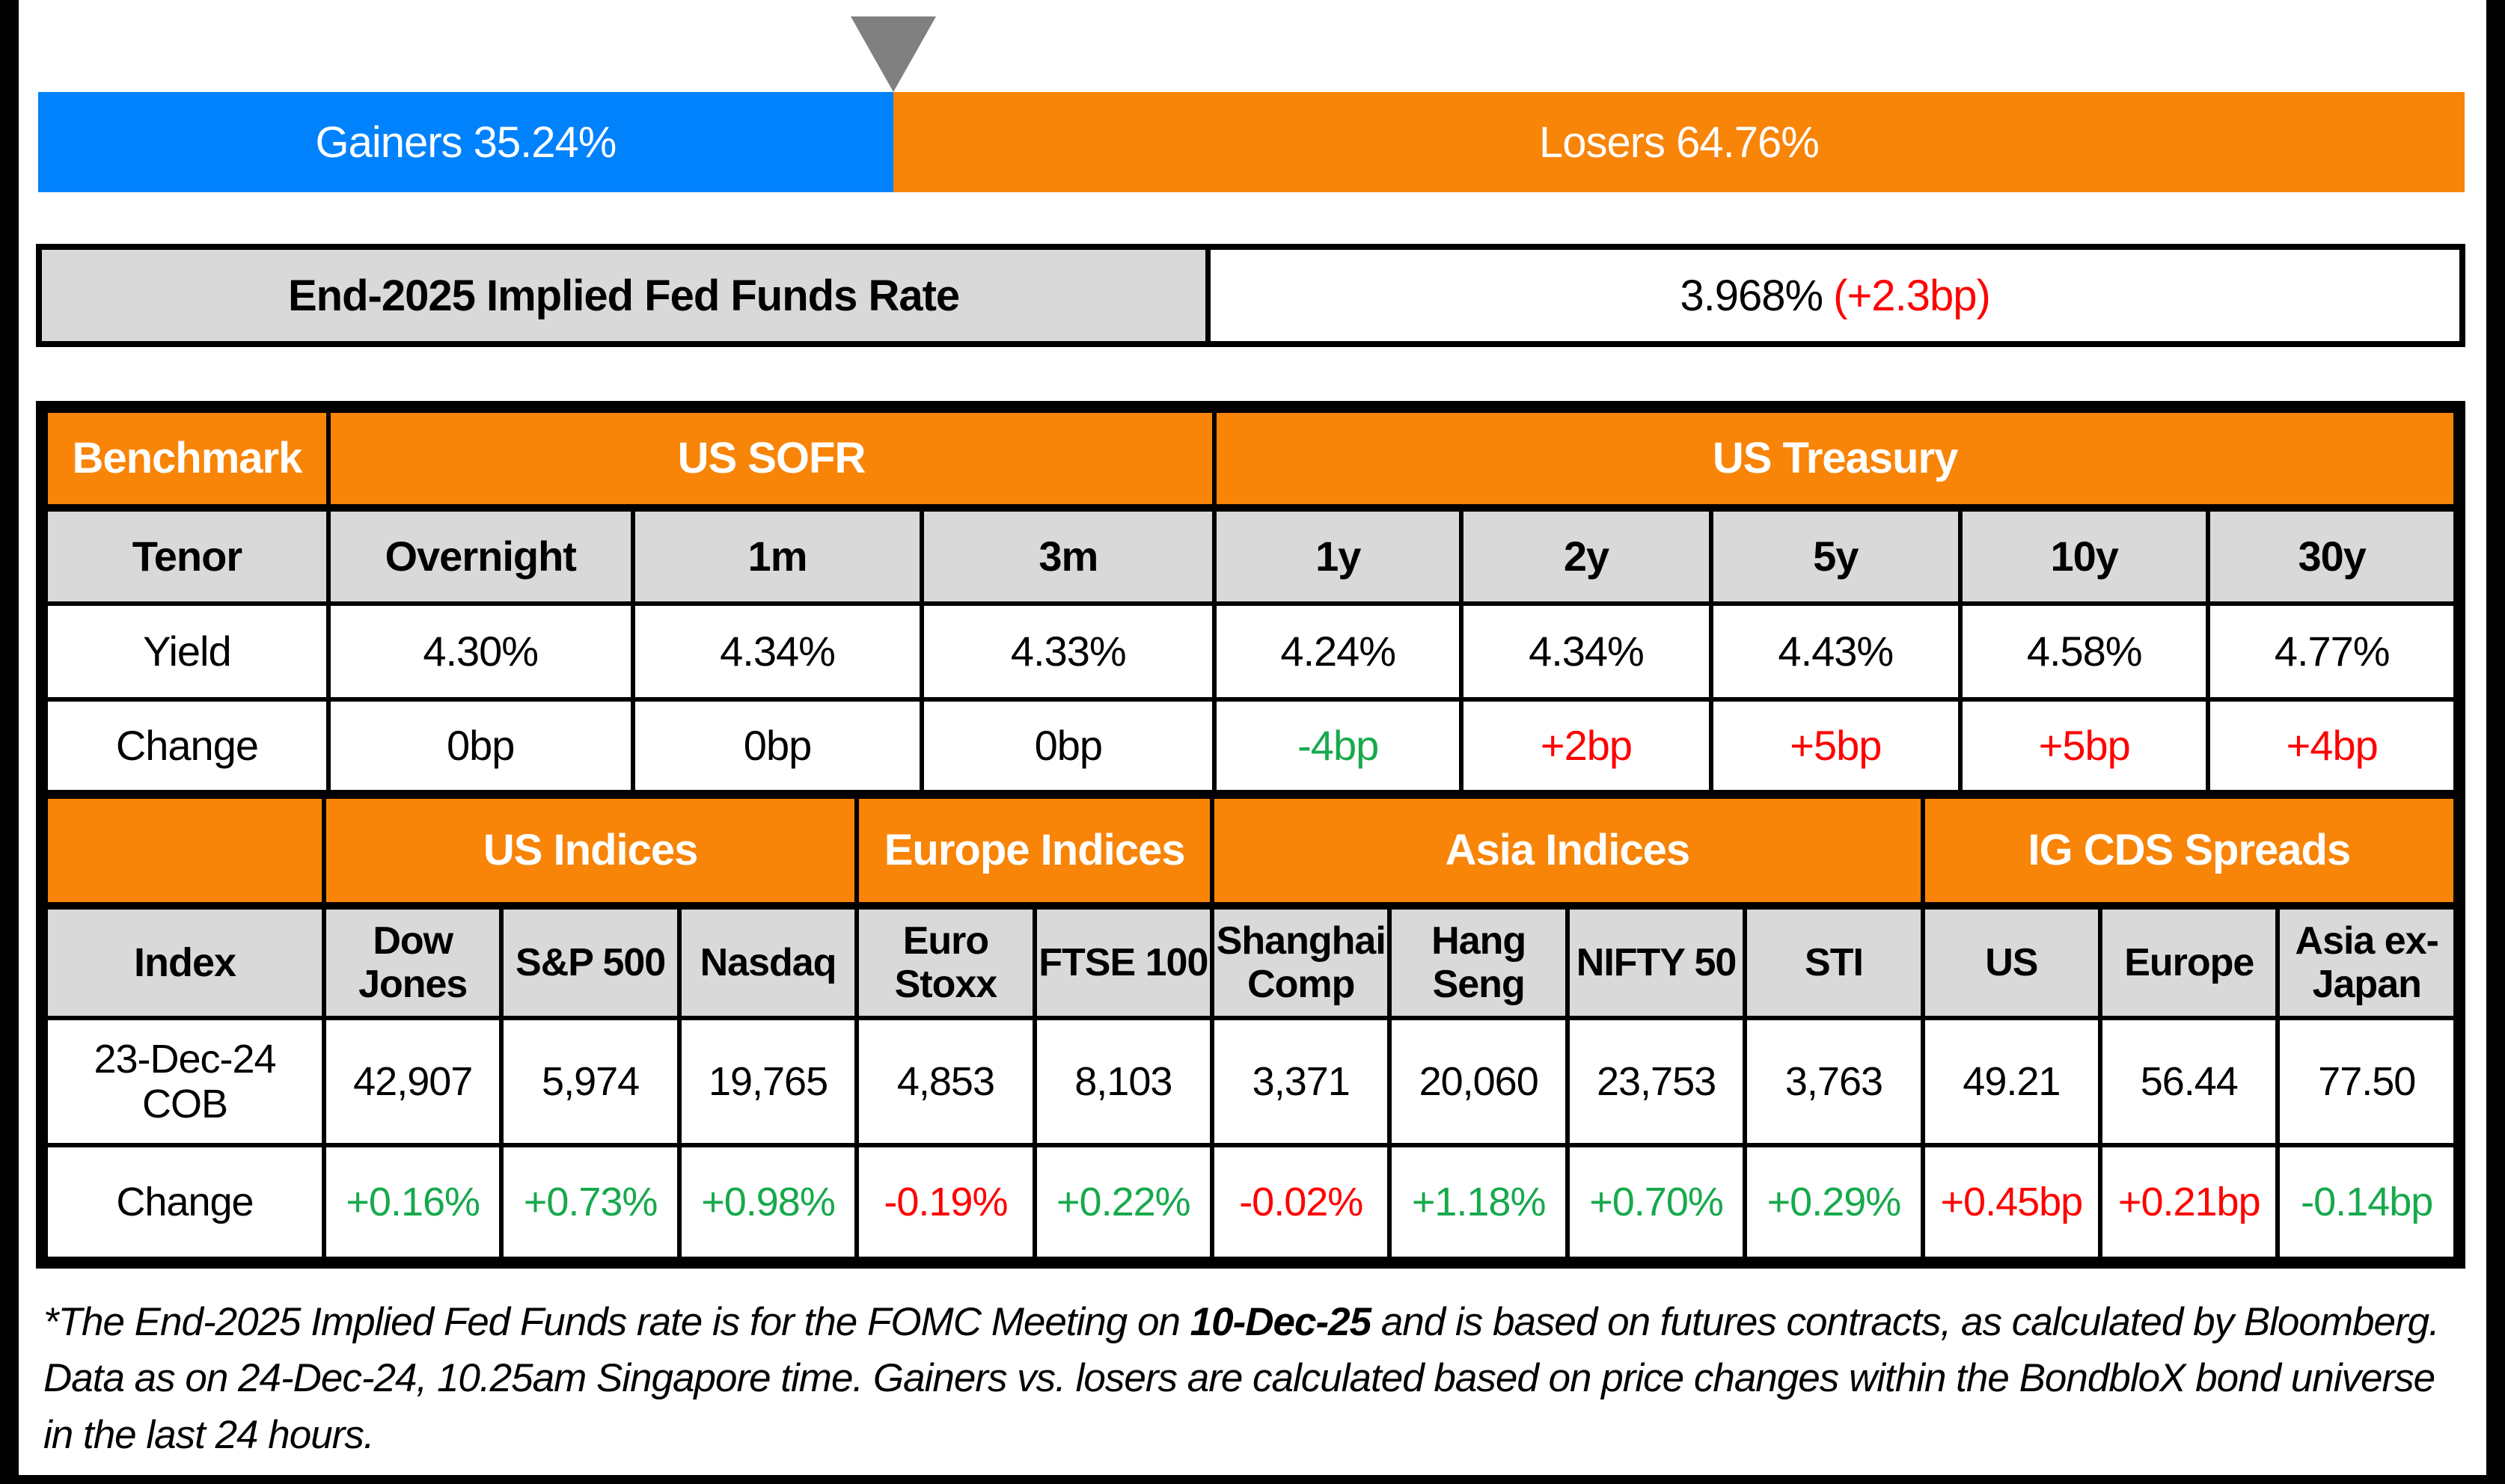 This screenshot has width=2505, height=1484. Describe the element at coordinates (2367, 1202) in the screenshot. I see `indices-change-value: -0.14bp` at that location.